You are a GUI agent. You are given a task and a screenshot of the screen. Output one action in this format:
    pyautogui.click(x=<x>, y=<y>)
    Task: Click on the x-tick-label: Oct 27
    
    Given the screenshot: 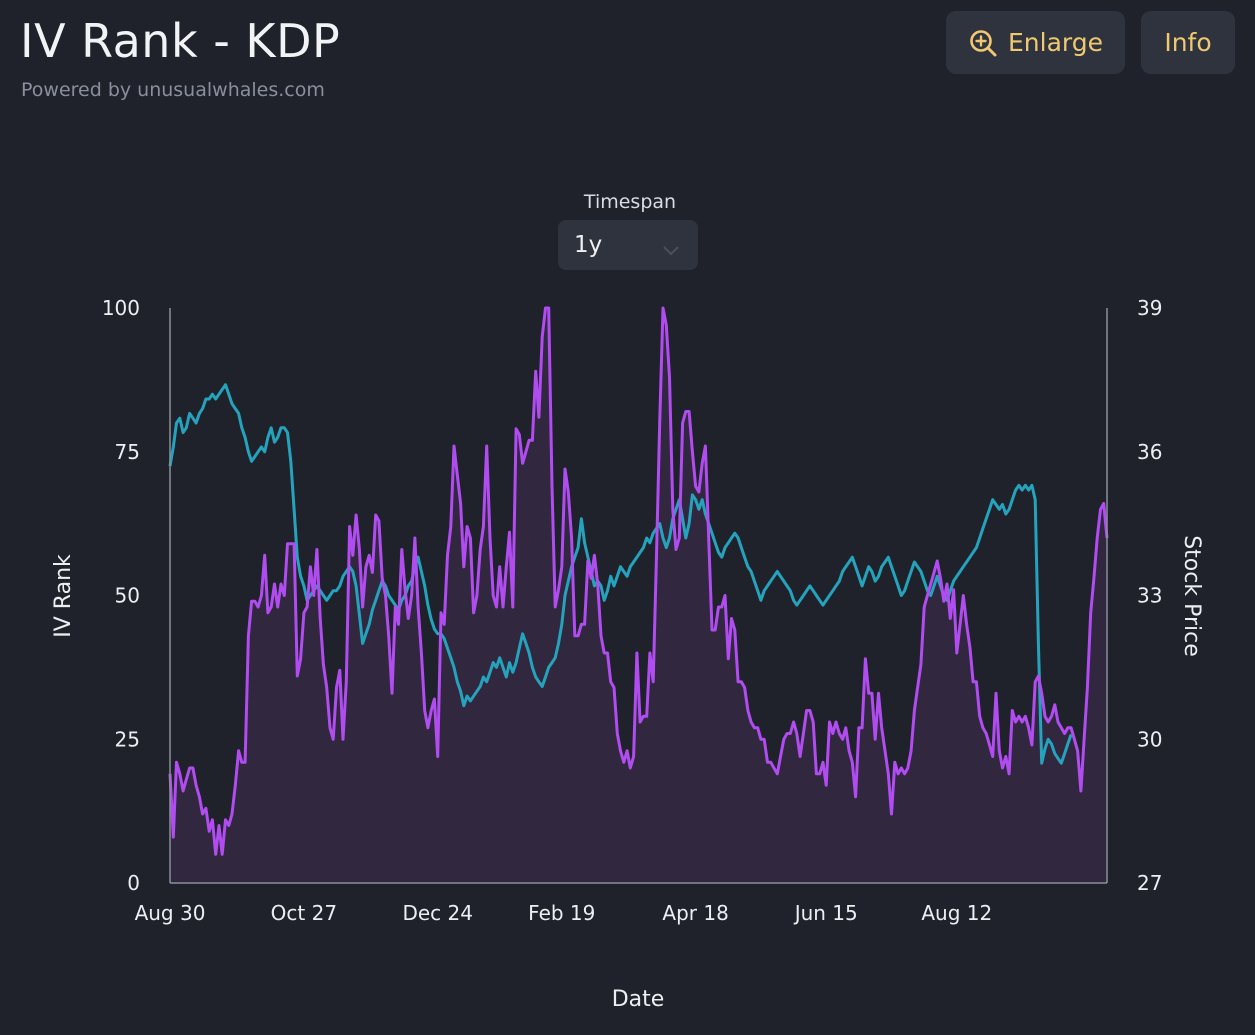 What is the action you would take?
    pyautogui.click(x=304, y=913)
    